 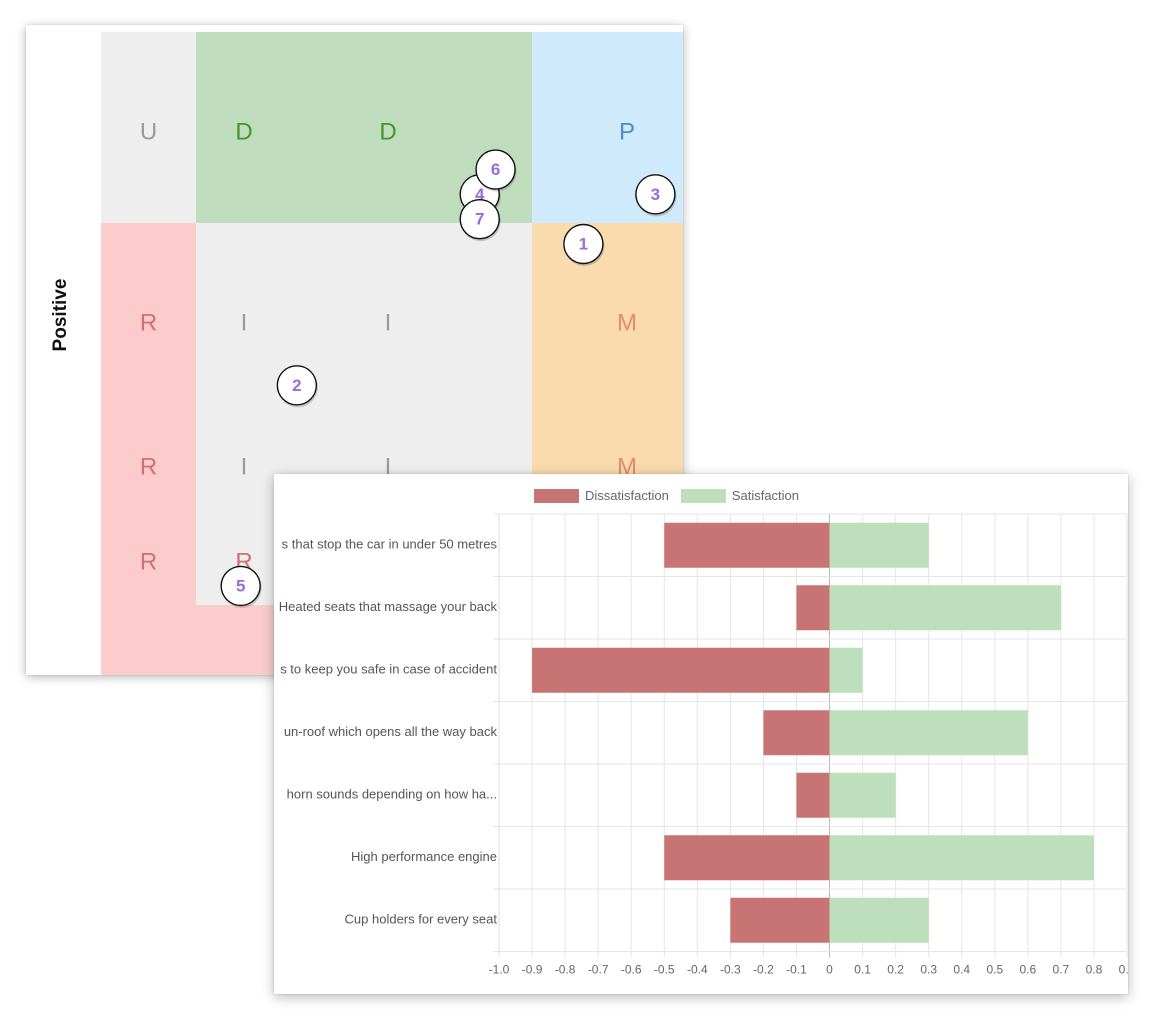 I want to click on legend-swatch-satisfaction, so click(x=703, y=495).